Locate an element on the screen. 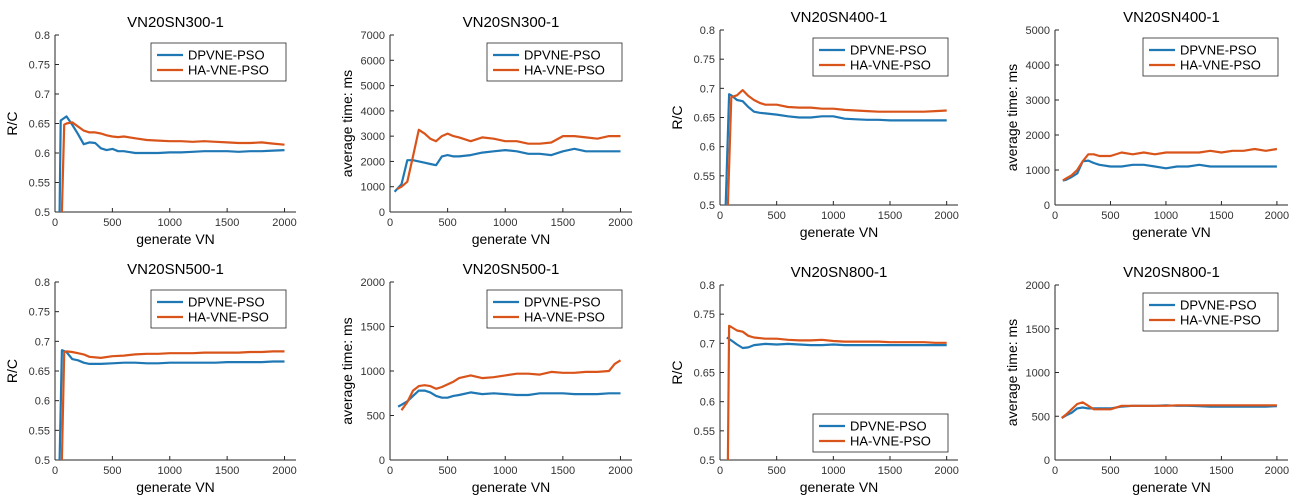 Image resolution: width=1315 pixels, height=502 pixels. y-axis-label: average time: ms is located at coordinates (1012, 117).